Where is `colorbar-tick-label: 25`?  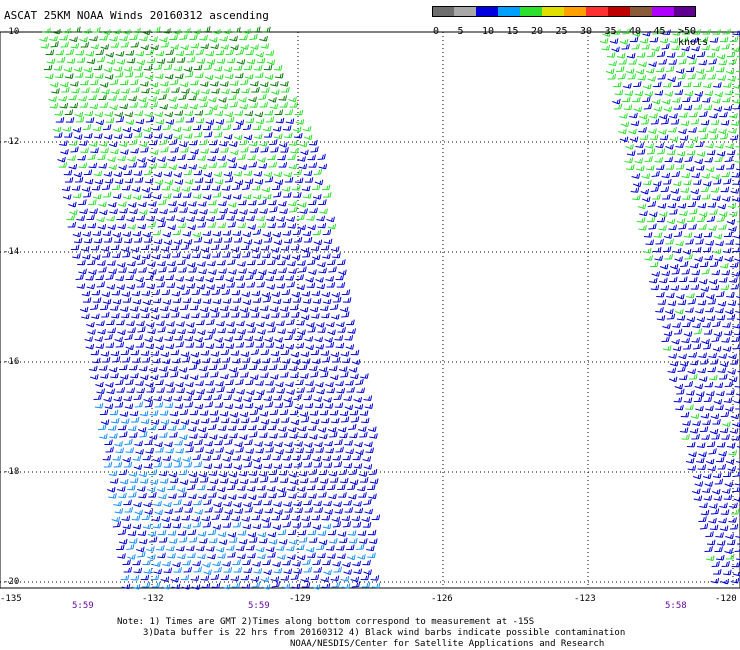 colorbar-tick-label: 25 is located at coordinates (561, 31).